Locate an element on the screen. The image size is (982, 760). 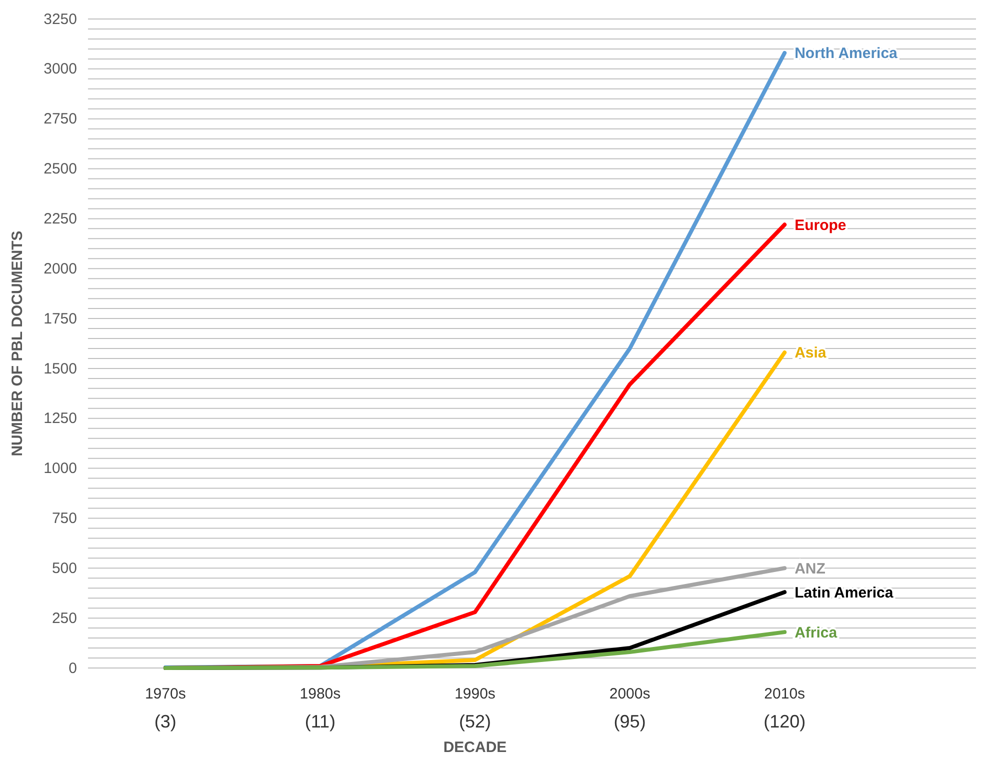
y-tick-label: 2750 is located at coordinates (60, 119).